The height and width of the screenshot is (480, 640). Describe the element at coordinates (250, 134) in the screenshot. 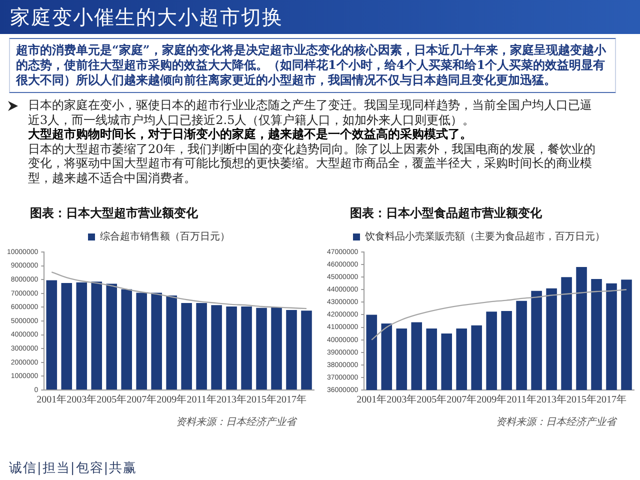

I see `text: 大型超市购物时间长，对于日渐变小的家庭，越来越不是一个效益高的采购模式了。` at that location.